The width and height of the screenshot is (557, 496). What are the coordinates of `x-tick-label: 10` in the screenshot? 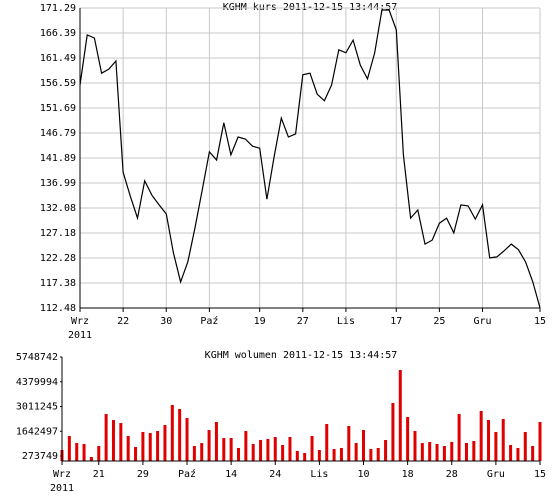 It's located at (363, 474).